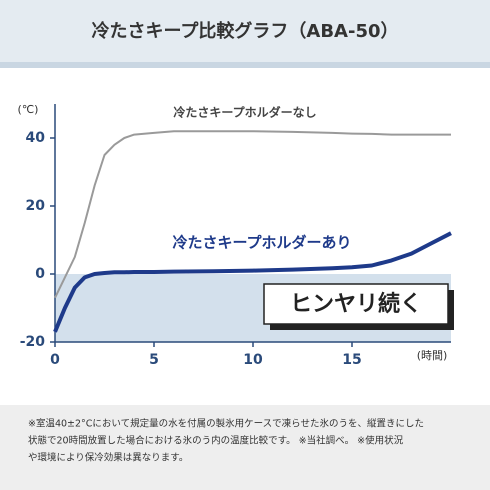 The height and width of the screenshot is (490, 490). I want to click on callout-box, so click(356, 304).